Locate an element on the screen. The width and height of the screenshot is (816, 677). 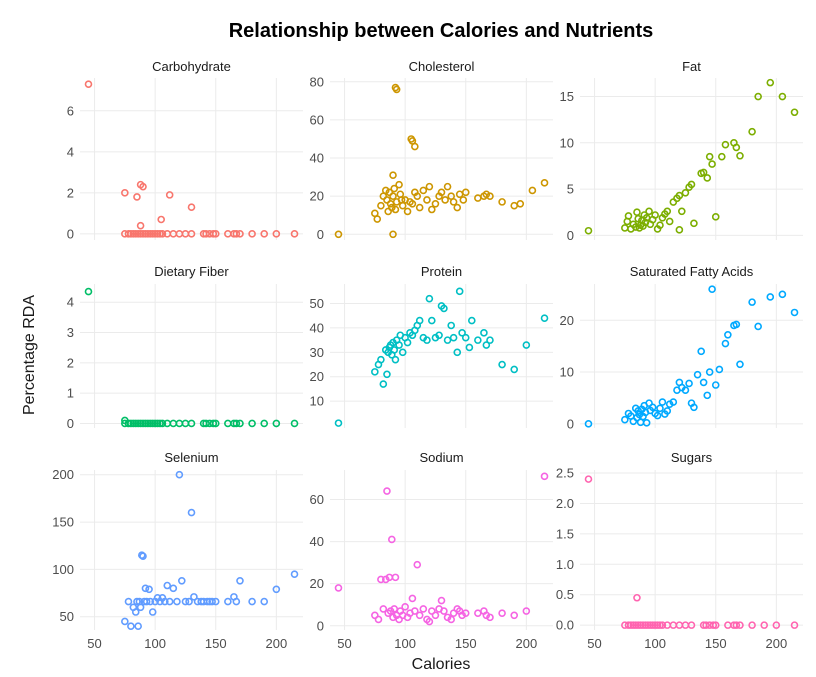
panel-saturated-fatty-acids: Saturated Fatty Acids 0 10 20 is located at coordinates (681, 347).